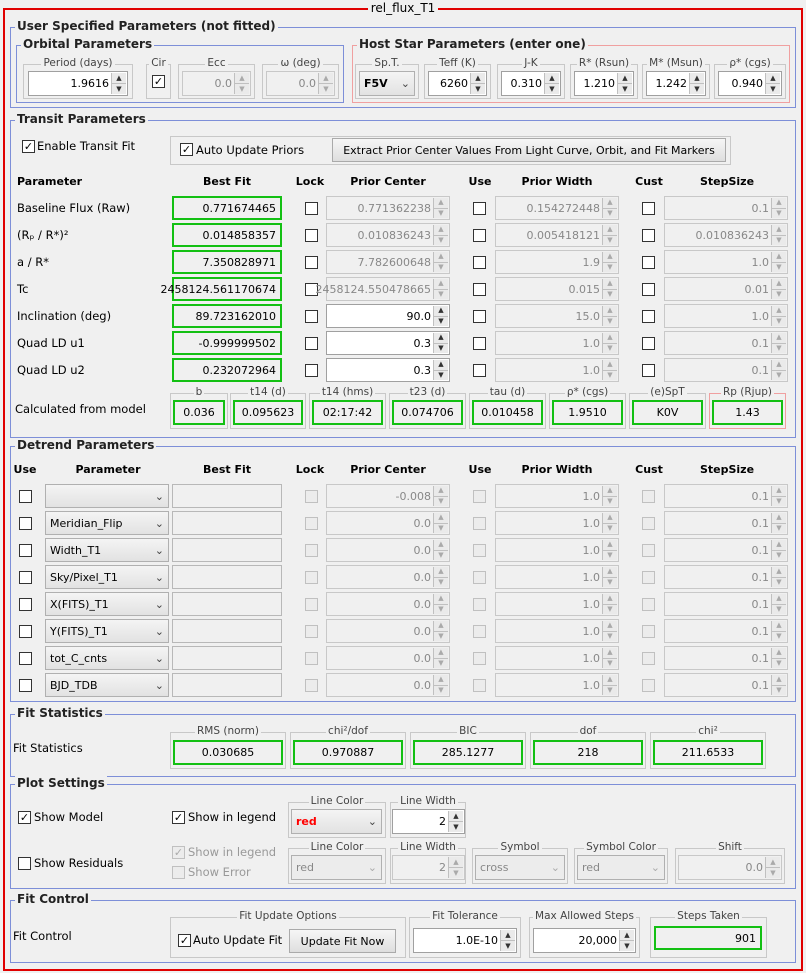 Image resolution: width=806 pixels, height=973 pixels. I want to click on prior-center-input: 90.0 ▲ ▼, so click(388, 316).